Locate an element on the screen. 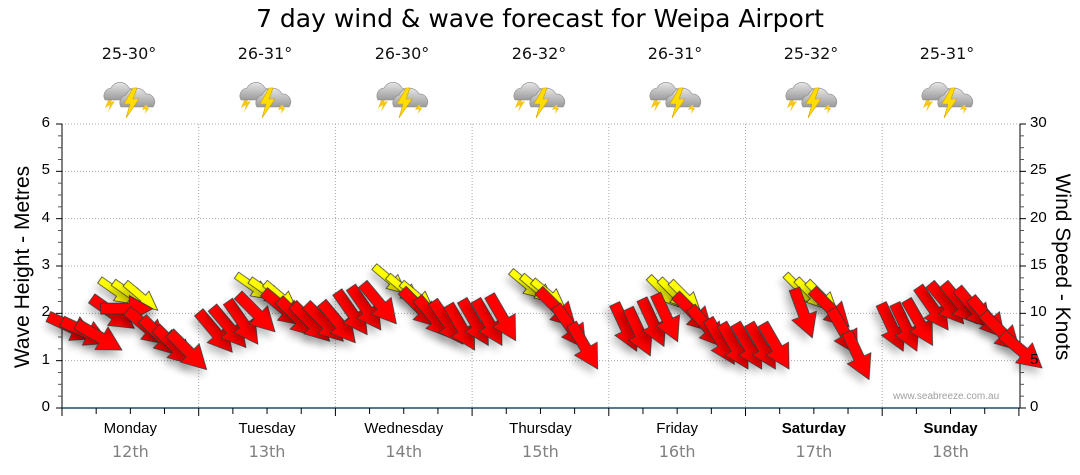 Image resolution: width=1080 pixels, height=475 pixels. y-left-tick-label: 6 is located at coordinates (45, 122).